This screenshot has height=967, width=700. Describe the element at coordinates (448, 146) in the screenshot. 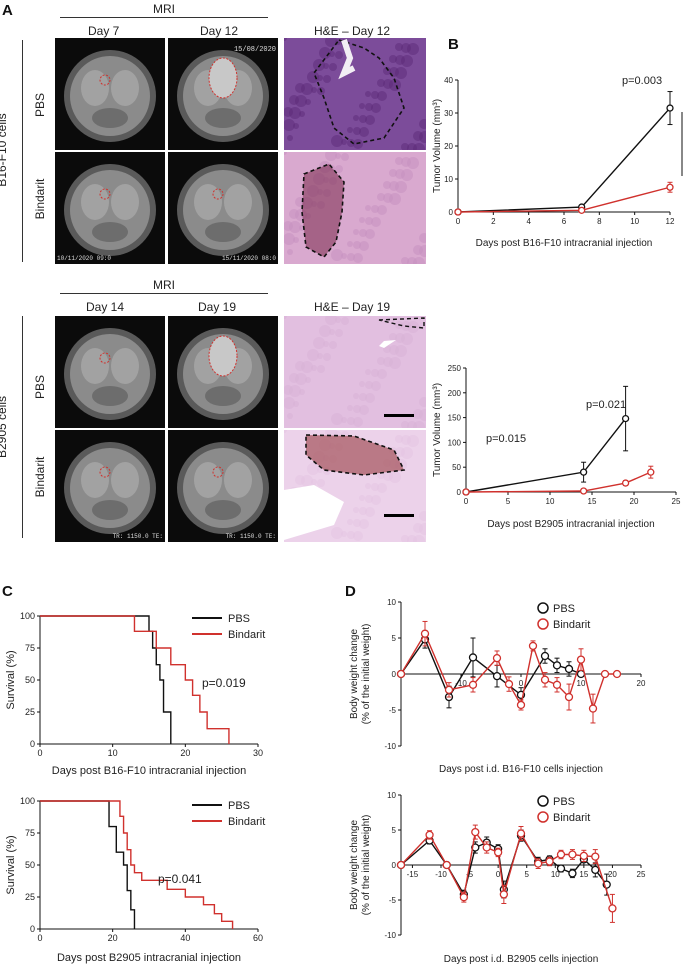

I see `y-tick-label: 20` at that location.